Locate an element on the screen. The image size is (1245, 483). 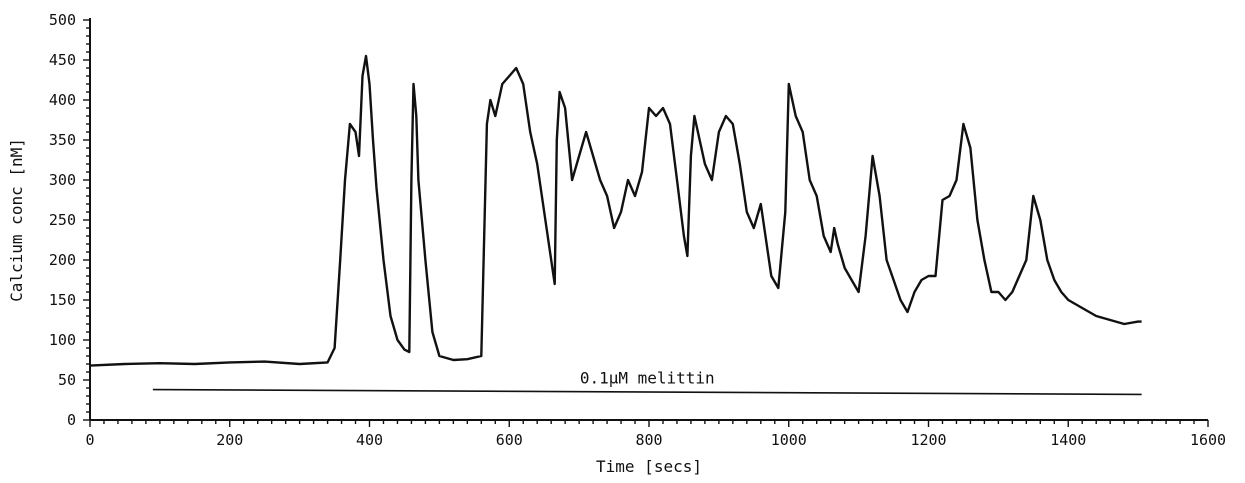
y-tick-label: 400 is located at coordinates (62, 100).